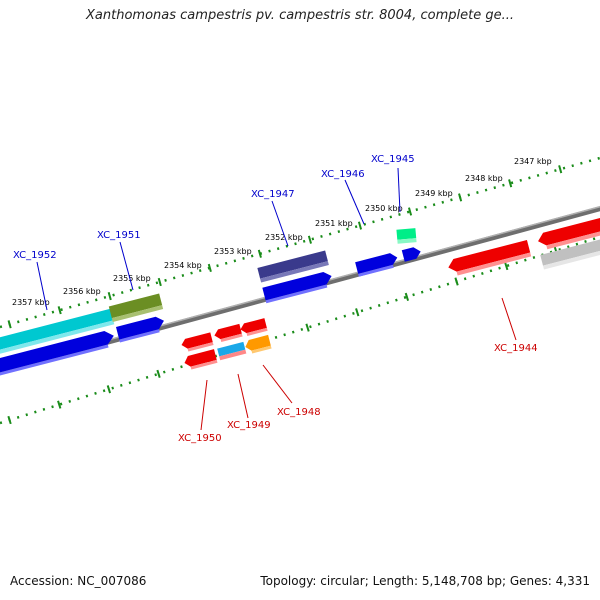  Describe the element at coordinates (112, 581) in the screenshot. I see `accession-value: NC_007086` at that location.